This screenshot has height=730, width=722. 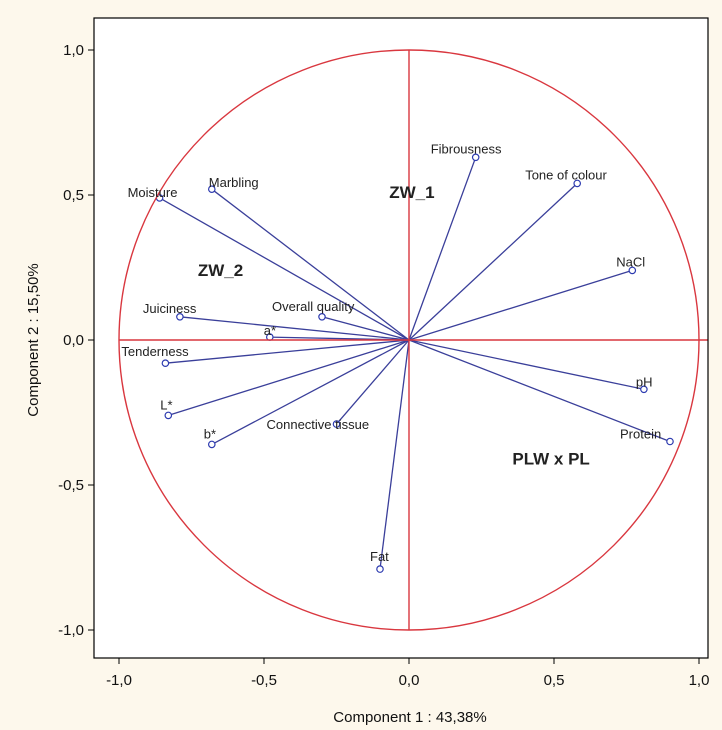 What do you see at coordinates (475, 157) in the screenshot?
I see `point-fibrousness` at bounding box center [475, 157].